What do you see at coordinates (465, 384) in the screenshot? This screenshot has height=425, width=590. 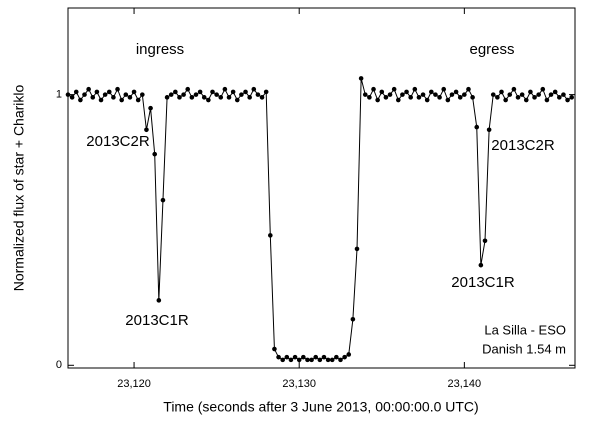 I see `x-tick-label: 23,140` at bounding box center [465, 384].